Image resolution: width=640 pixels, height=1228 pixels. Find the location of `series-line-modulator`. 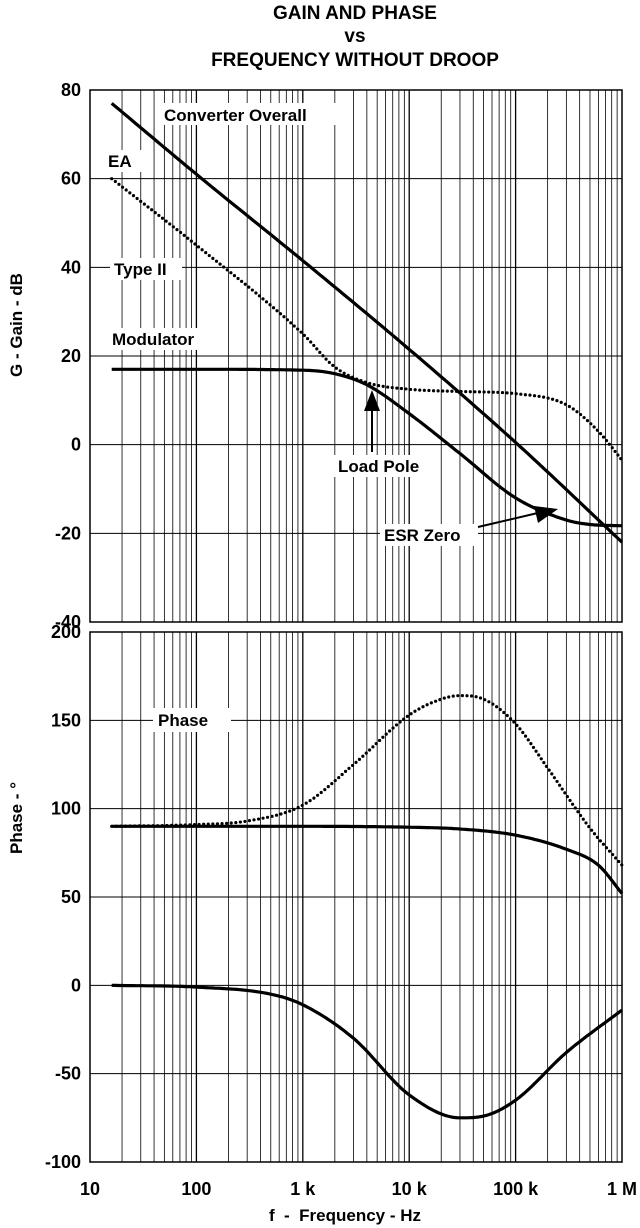

series-line-modulator is located at coordinates (367, 447).